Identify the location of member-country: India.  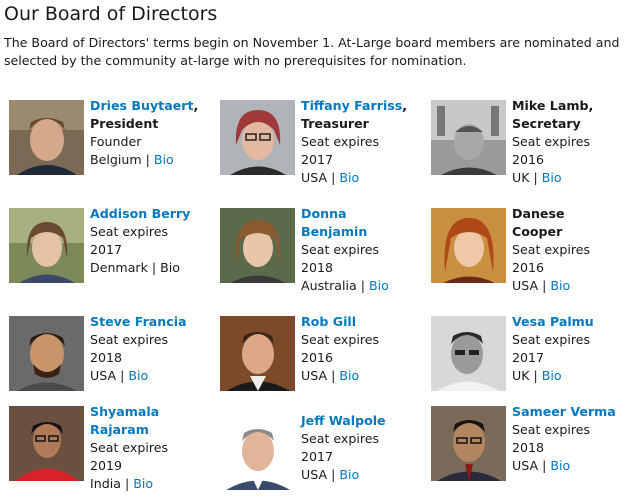
(105, 483).